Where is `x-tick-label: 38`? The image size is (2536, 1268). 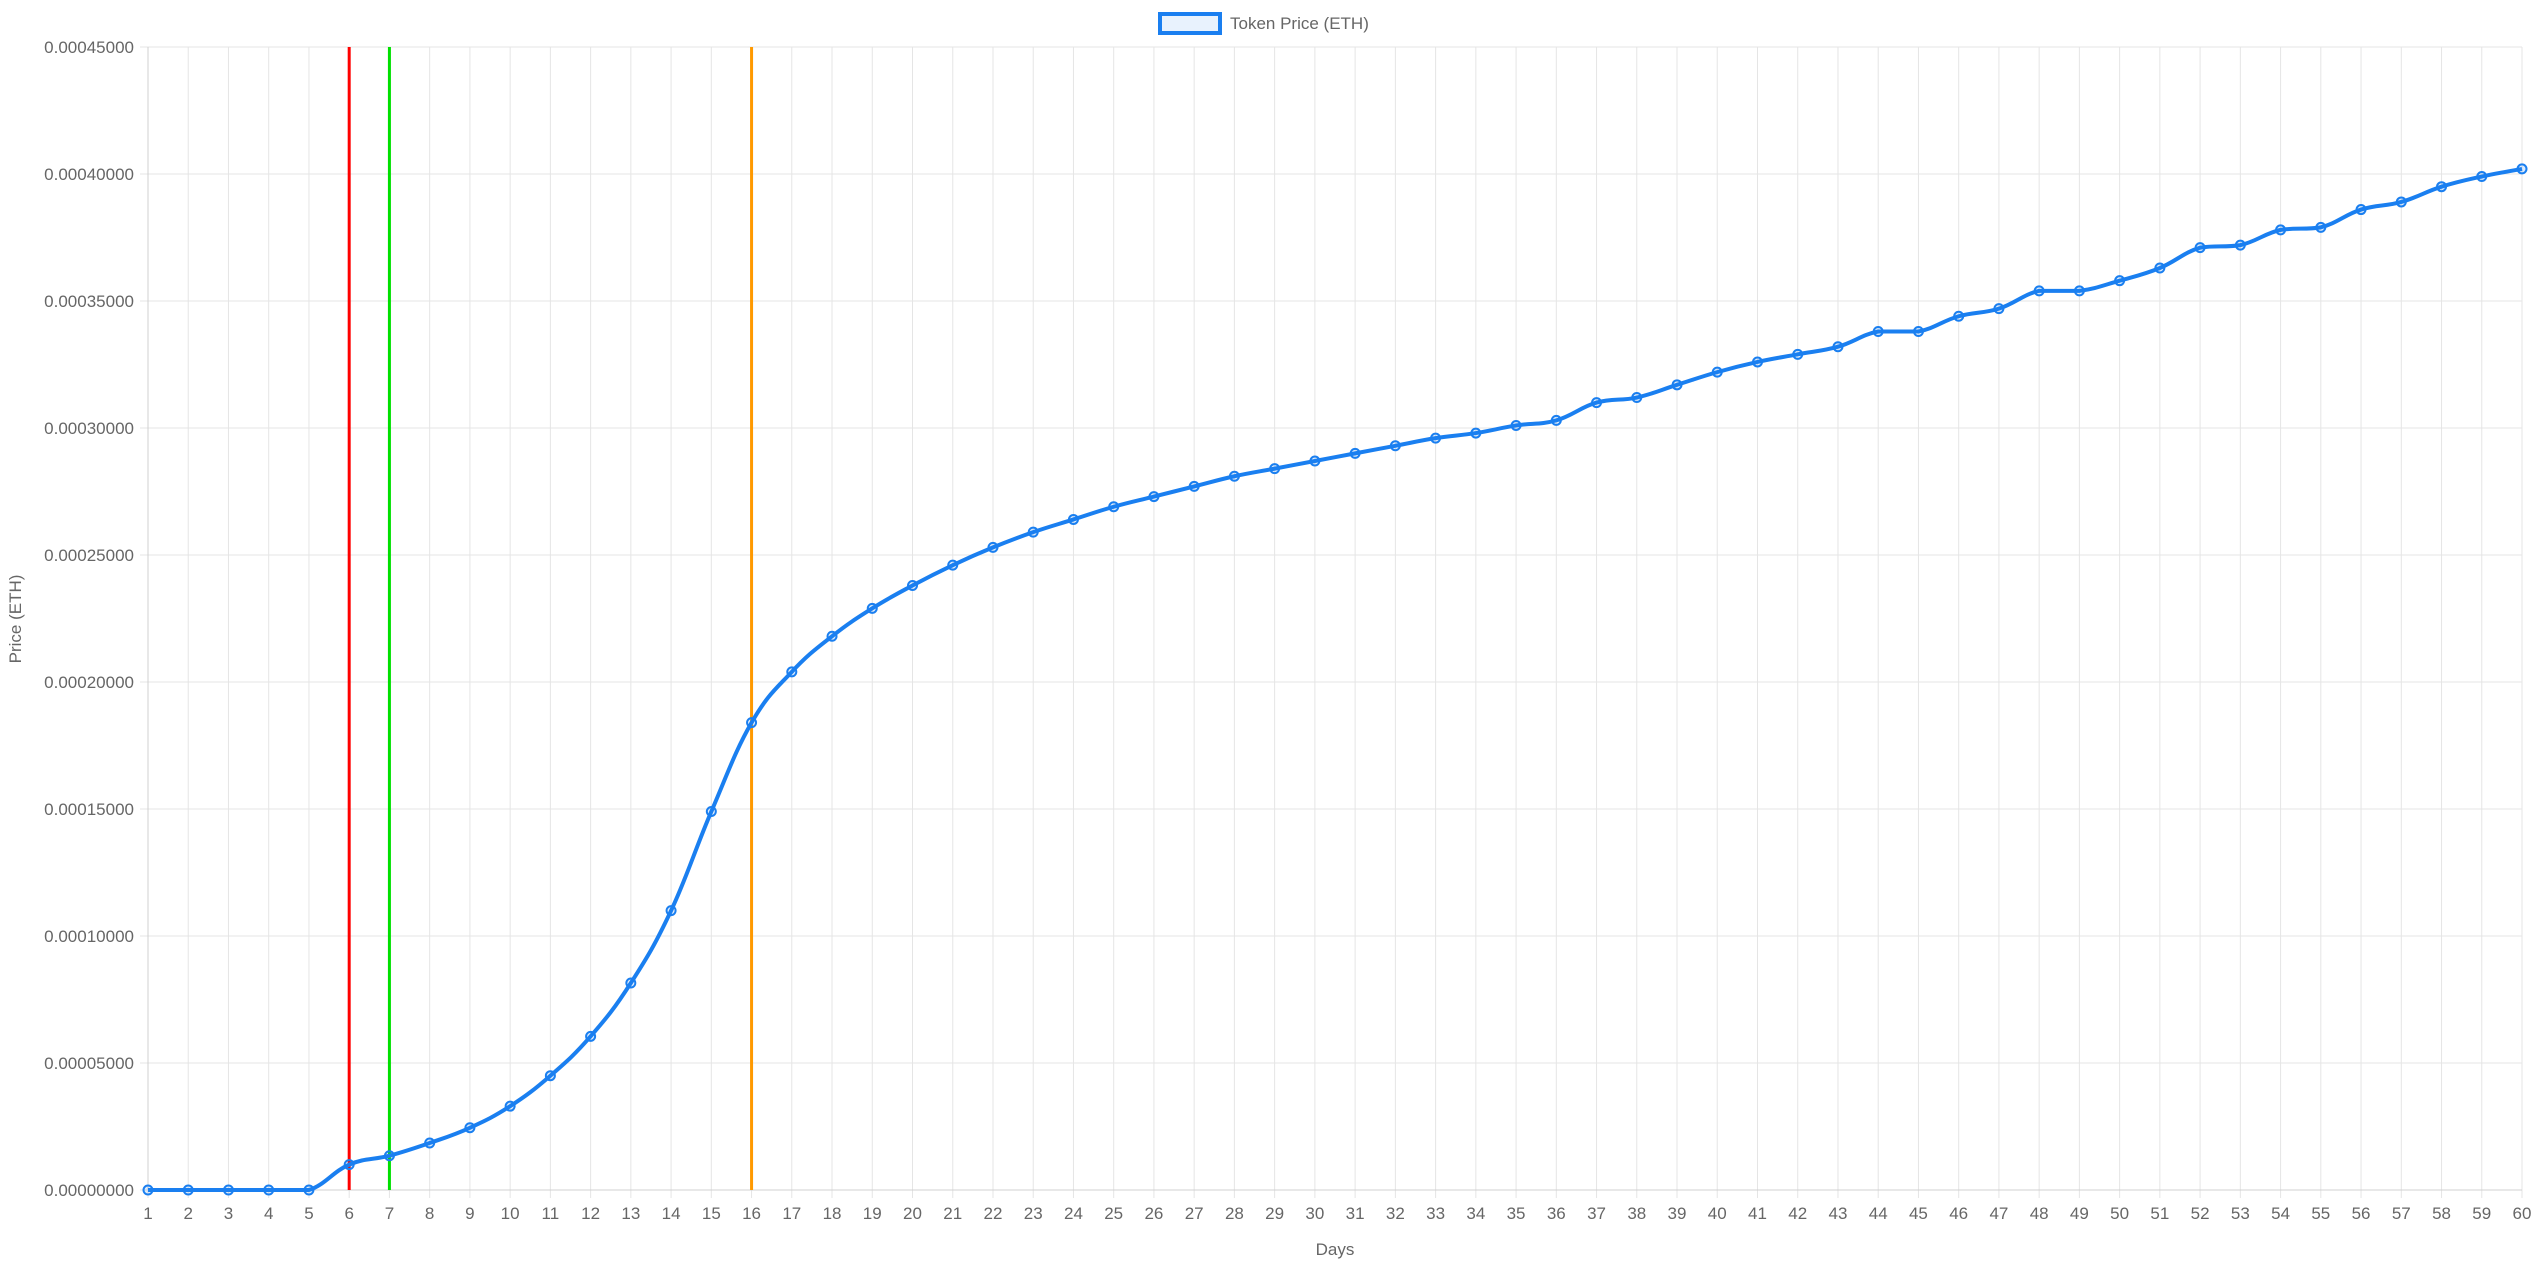
x-tick-label: 38 is located at coordinates (1636, 1213).